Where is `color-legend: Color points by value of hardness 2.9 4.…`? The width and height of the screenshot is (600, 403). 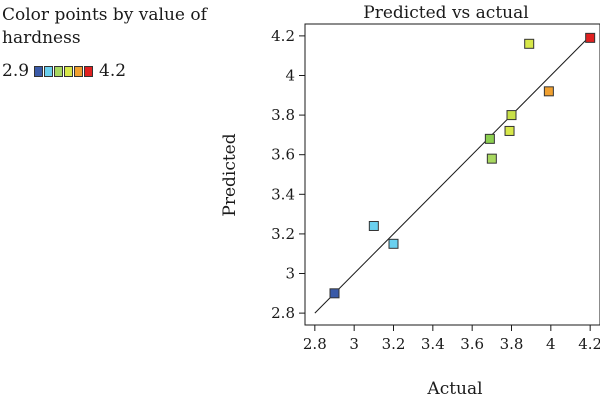 color-legend: Color points by value of hardness 2.9 4.… is located at coordinates (125, 50).